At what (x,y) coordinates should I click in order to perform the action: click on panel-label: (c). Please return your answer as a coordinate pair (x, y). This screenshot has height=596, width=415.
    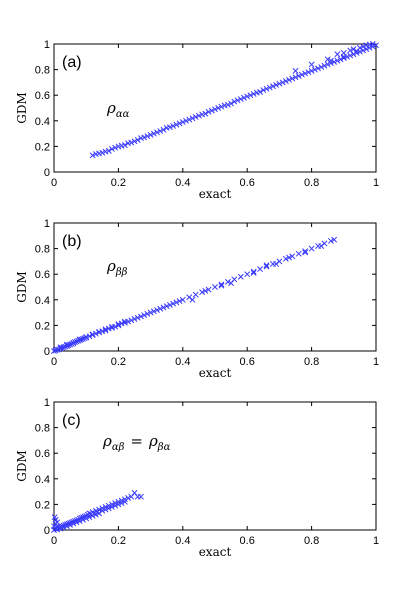
    Looking at the image, I should click on (71, 420).